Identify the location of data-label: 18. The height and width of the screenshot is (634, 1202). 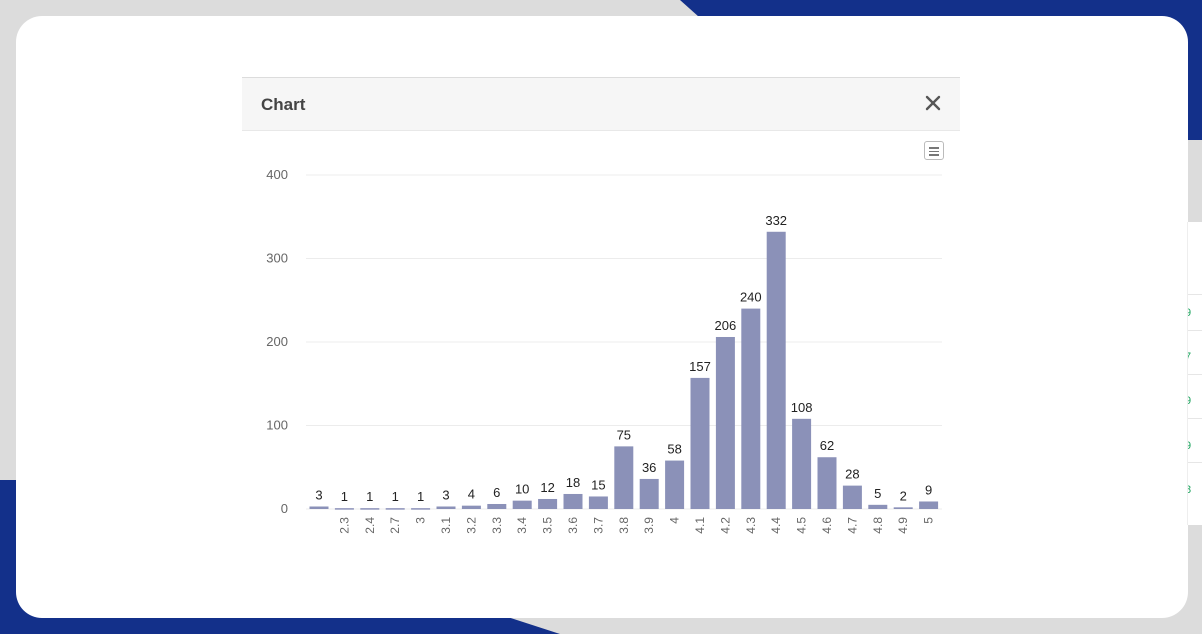
(573, 482).